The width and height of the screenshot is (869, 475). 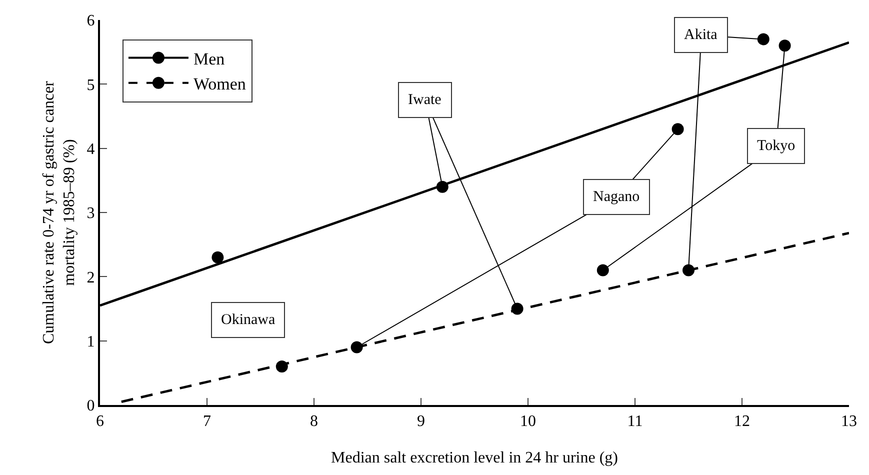 What do you see at coordinates (90, 21) in the screenshot?
I see `y-tick-label: 6` at bounding box center [90, 21].